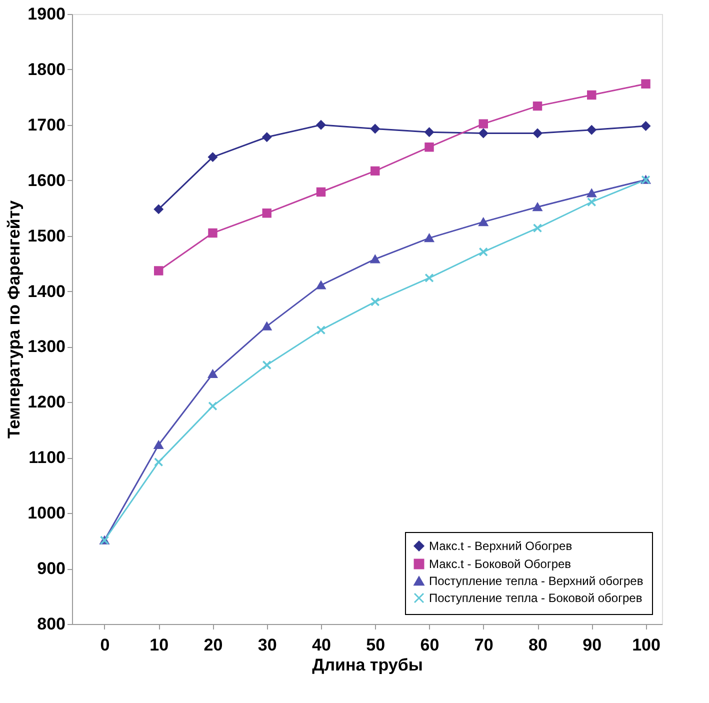  I want to click on y-tick-label: 1400, so click(47, 291).